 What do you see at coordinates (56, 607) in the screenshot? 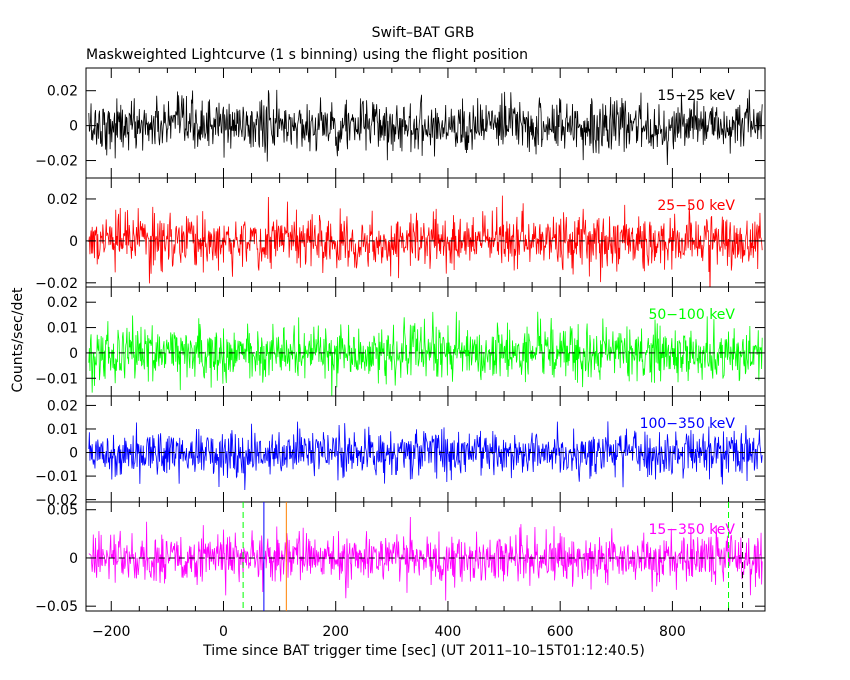
I see `y-tick-label: −0.05` at bounding box center [56, 607].